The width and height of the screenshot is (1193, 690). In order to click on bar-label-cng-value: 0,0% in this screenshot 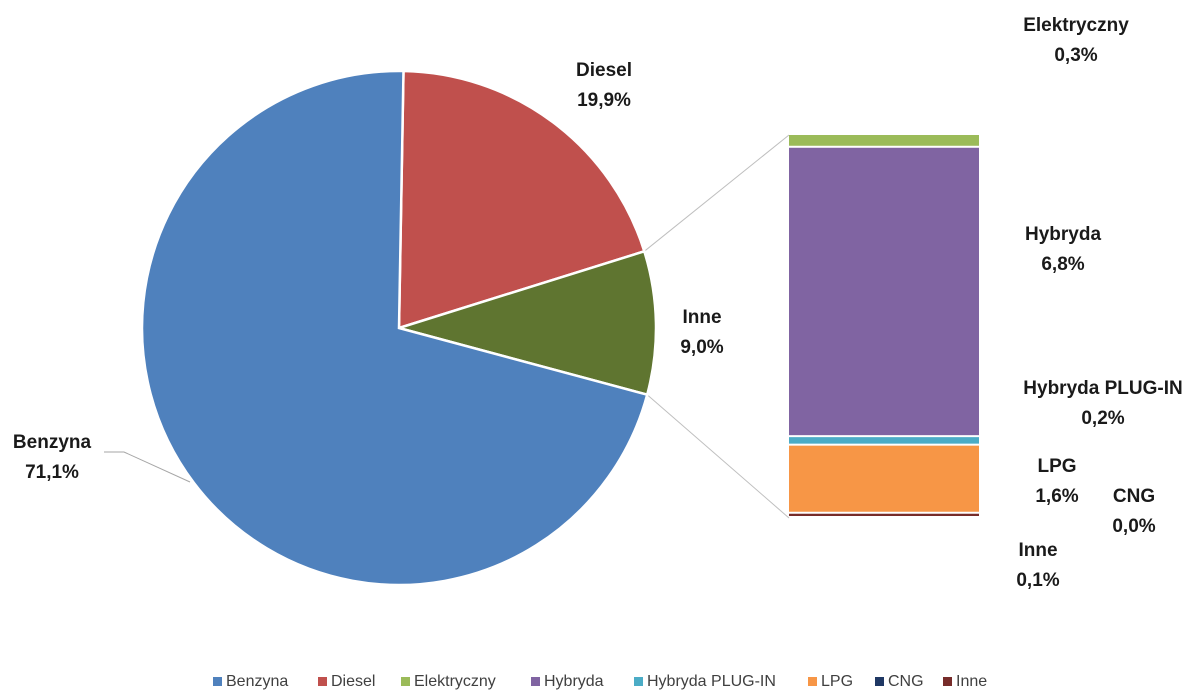, I will do `click(1133, 526)`.